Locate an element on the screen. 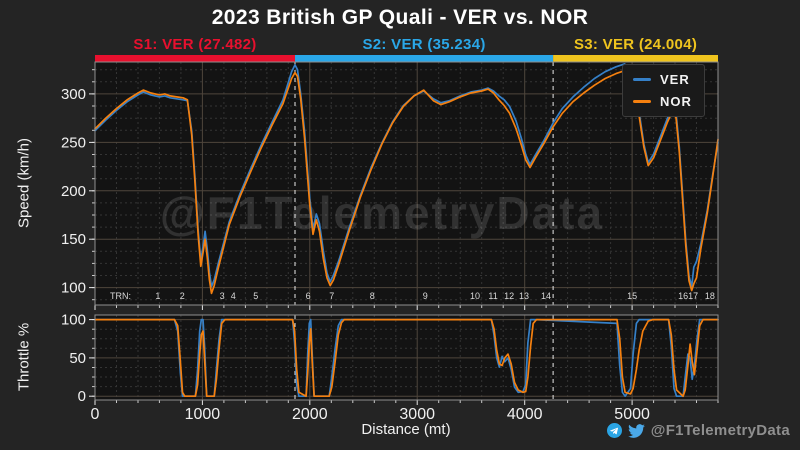  turn-label-14: 14 is located at coordinates (546, 296).